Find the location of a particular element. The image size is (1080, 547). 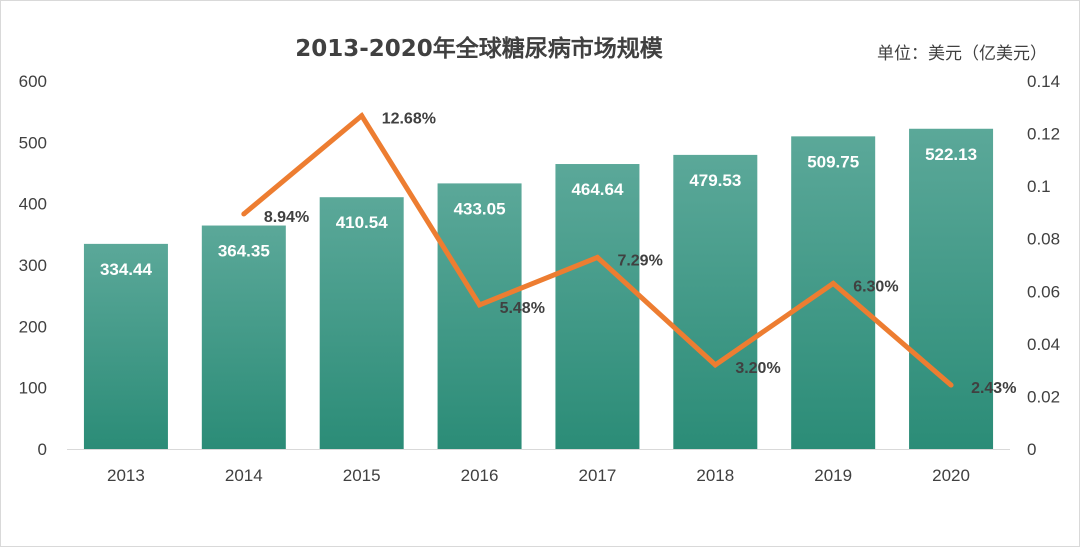

bar-value-label: 522.13 is located at coordinates (951, 154).